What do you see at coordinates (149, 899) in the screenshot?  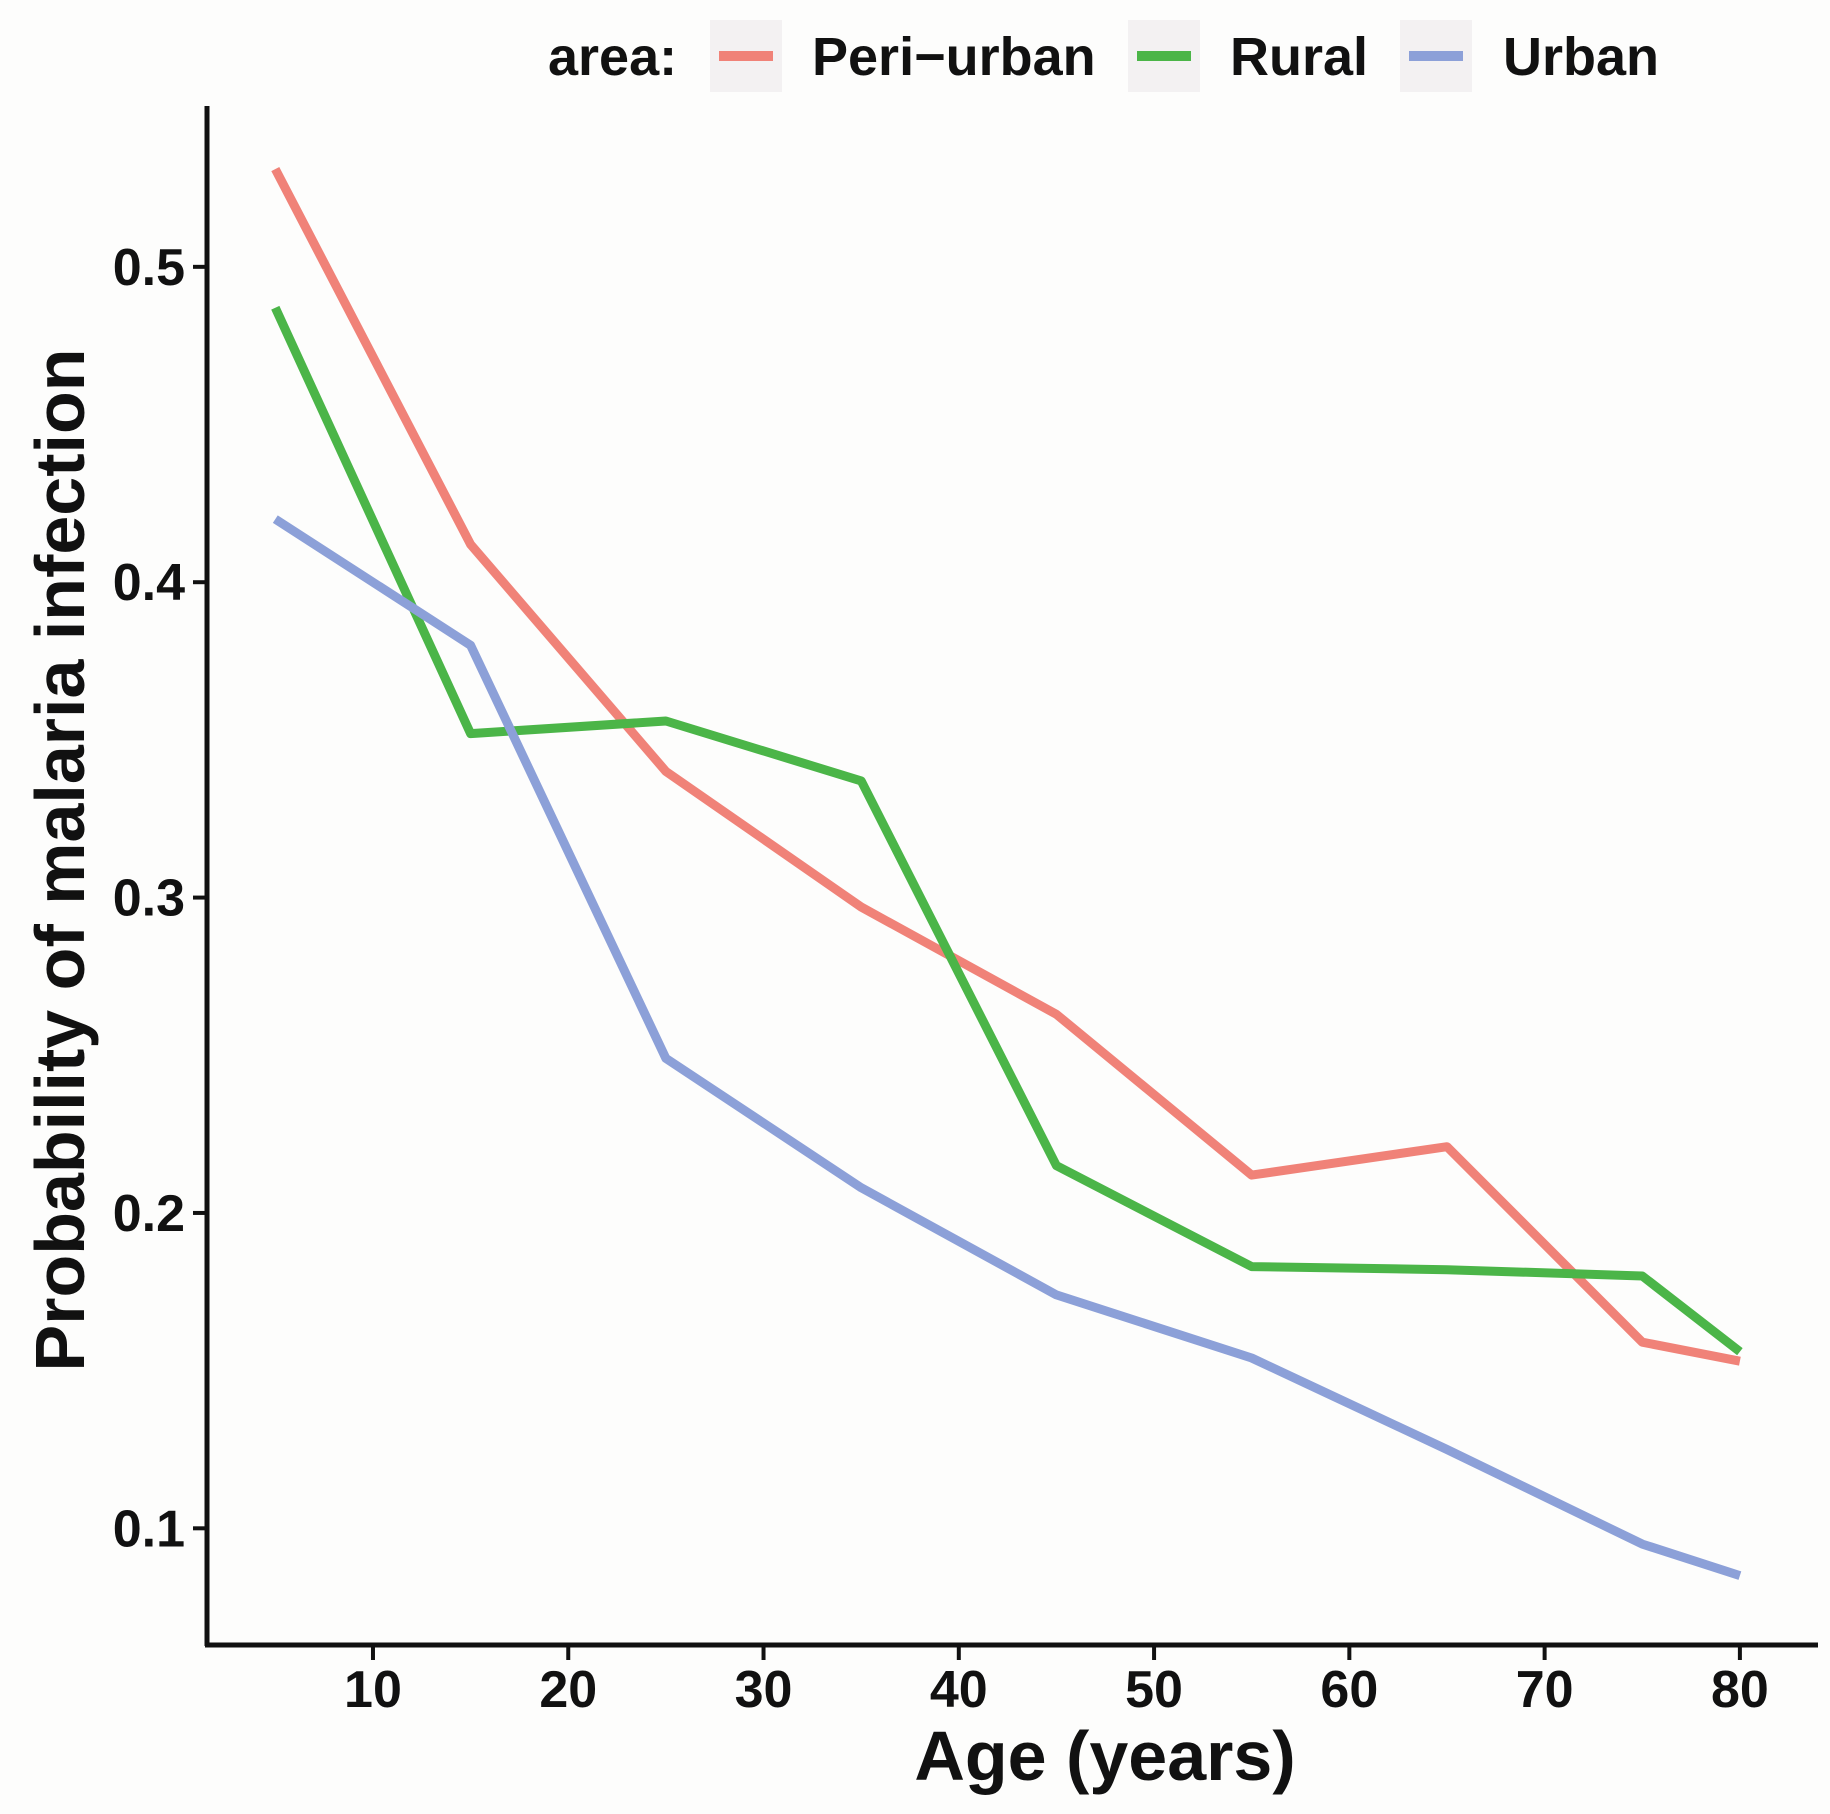 I see `y-tick-label: 0.3` at bounding box center [149, 899].